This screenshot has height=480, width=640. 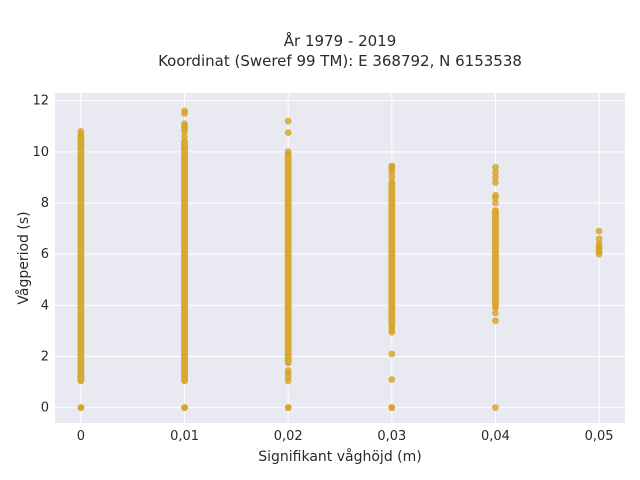 I want to click on x-axis-label: Signifikant våghöjd (m), so click(x=339, y=456).